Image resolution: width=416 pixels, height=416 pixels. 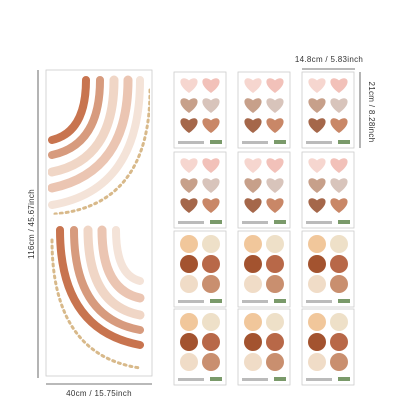 What do you see at coordinates (31, 224) in the screenshot?
I see `height-label: 116cm / 45.67inch` at bounding box center [31, 224].